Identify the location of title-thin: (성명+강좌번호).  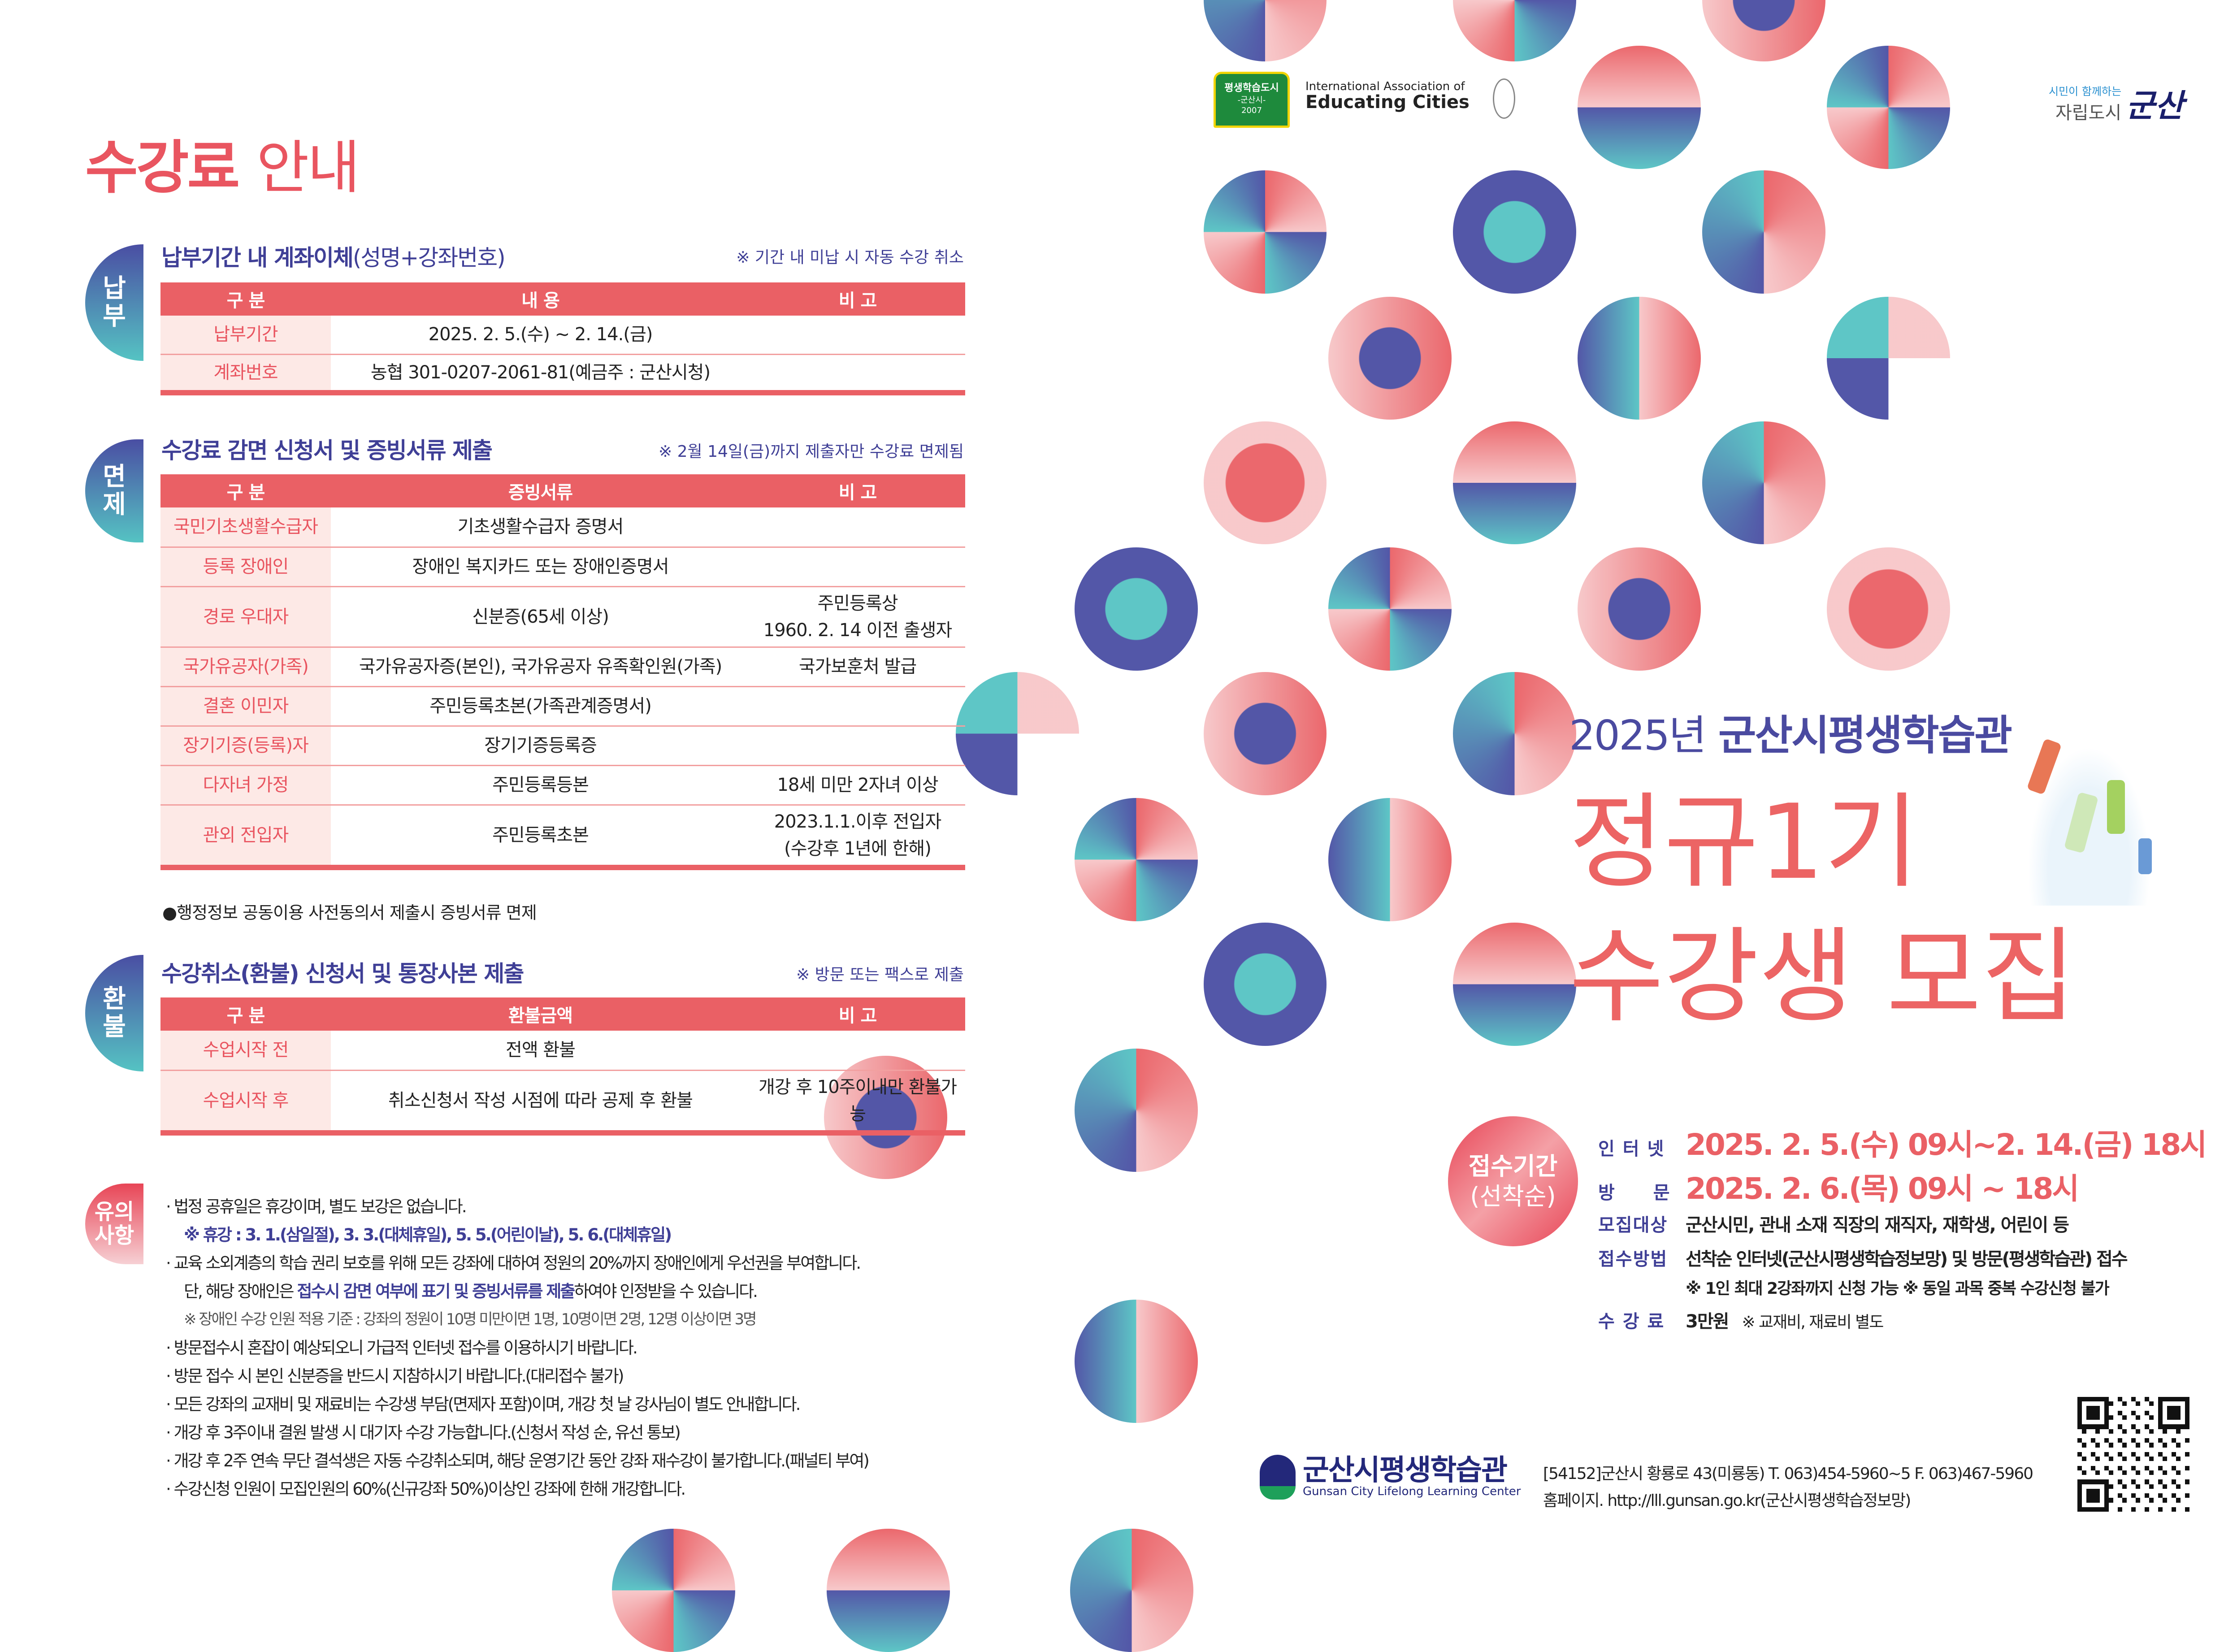
(429, 258).